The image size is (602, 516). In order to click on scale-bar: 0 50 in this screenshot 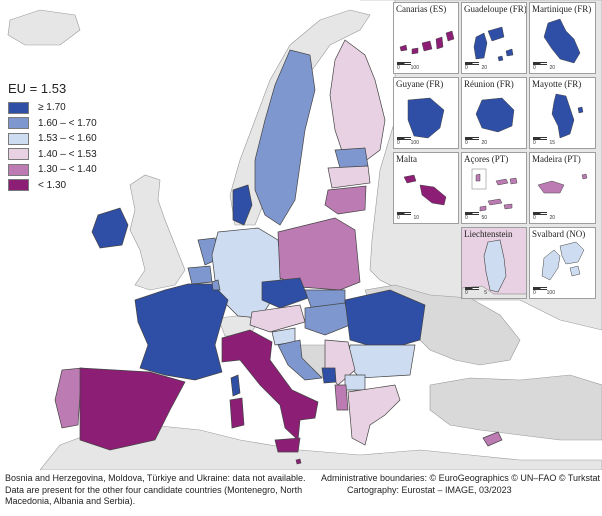, I will do `click(476, 216)`.